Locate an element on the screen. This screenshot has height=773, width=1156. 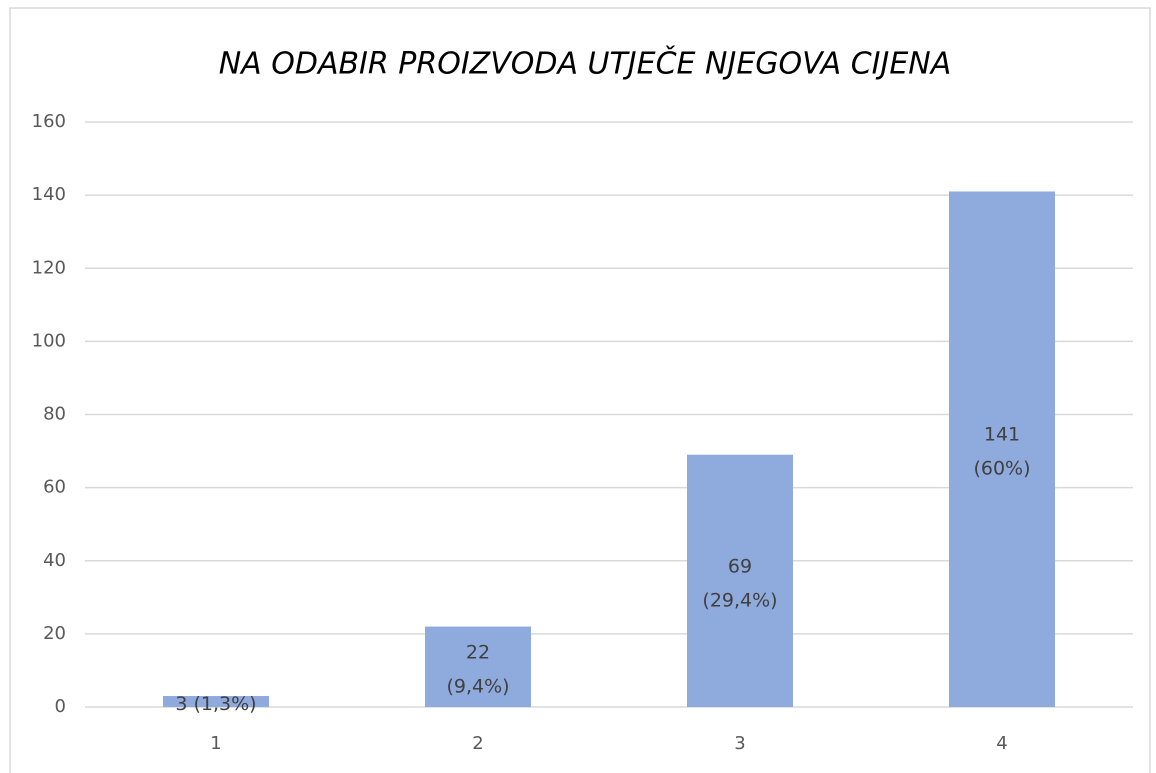
y-tick-label: 20 is located at coordinates (54, 633).